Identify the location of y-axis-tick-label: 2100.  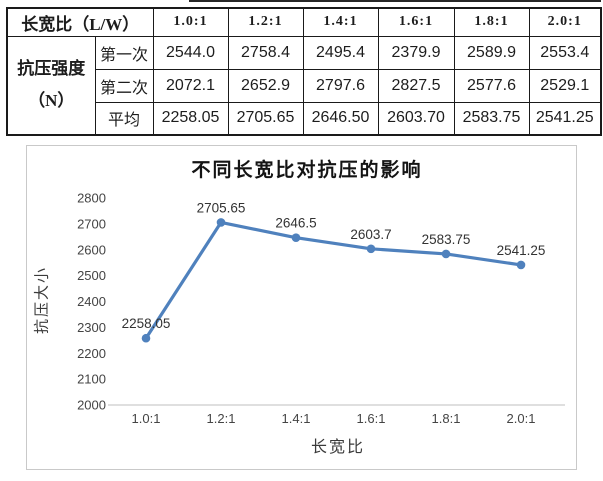
(91, 379).